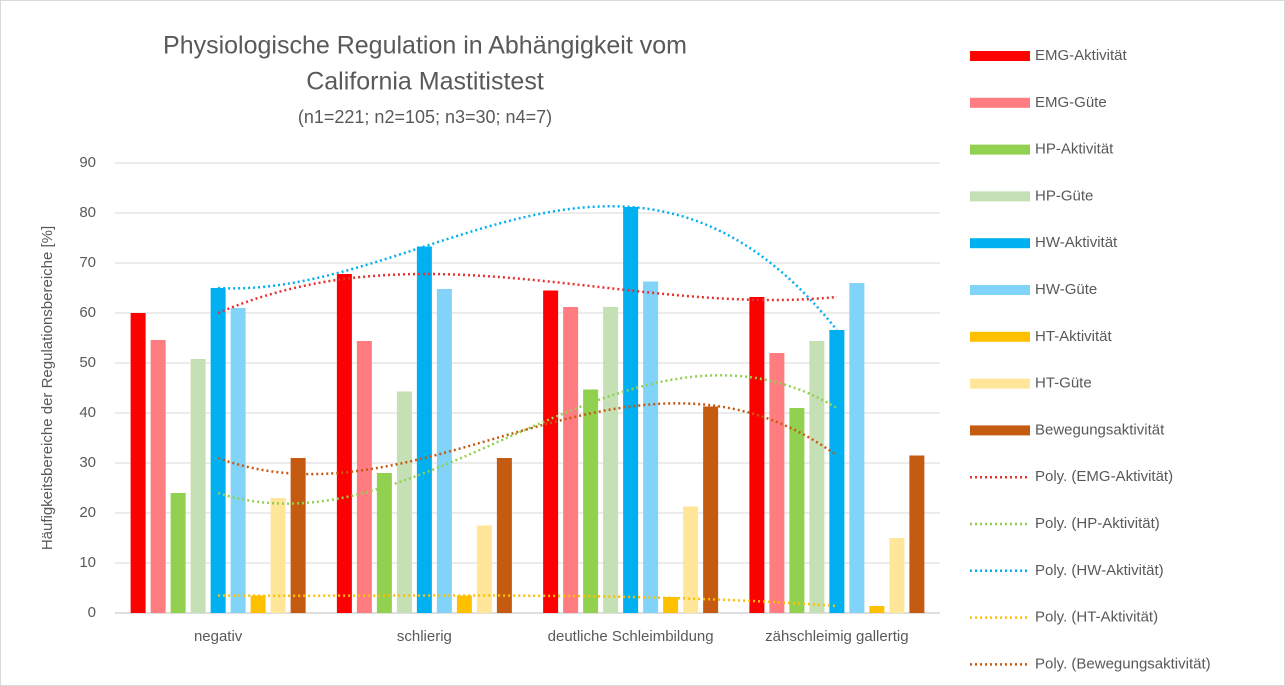  I want to click on y-tick-label: 50, so click(87, 362).